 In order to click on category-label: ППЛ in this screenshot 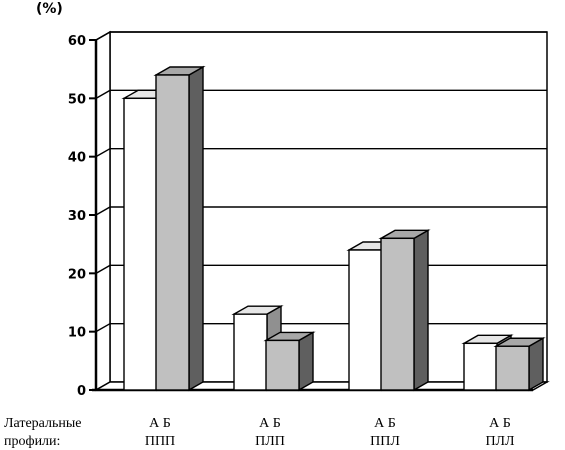, I will do `click(385, 441)`.